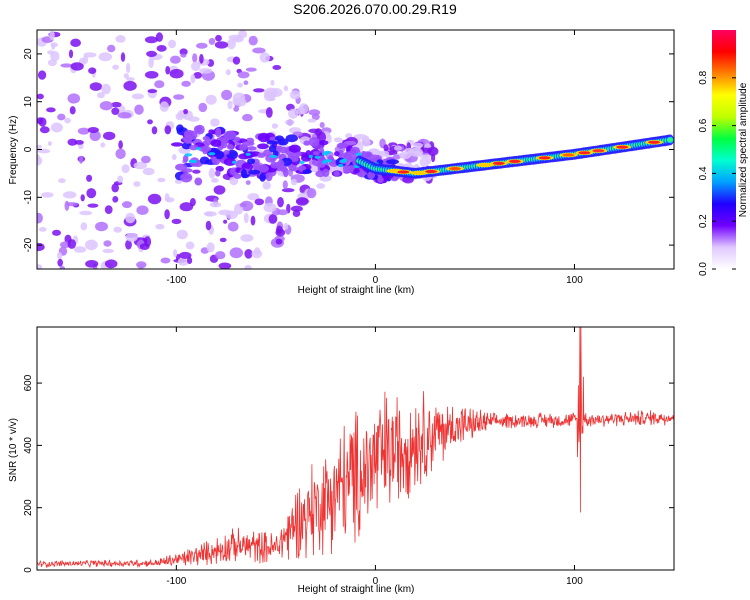 The width and height of the screenshot is (750, 600). Describe the element at coordinates (28, 507) in the screenshot. I see `bottom-y-tick-label: 200` at that location.